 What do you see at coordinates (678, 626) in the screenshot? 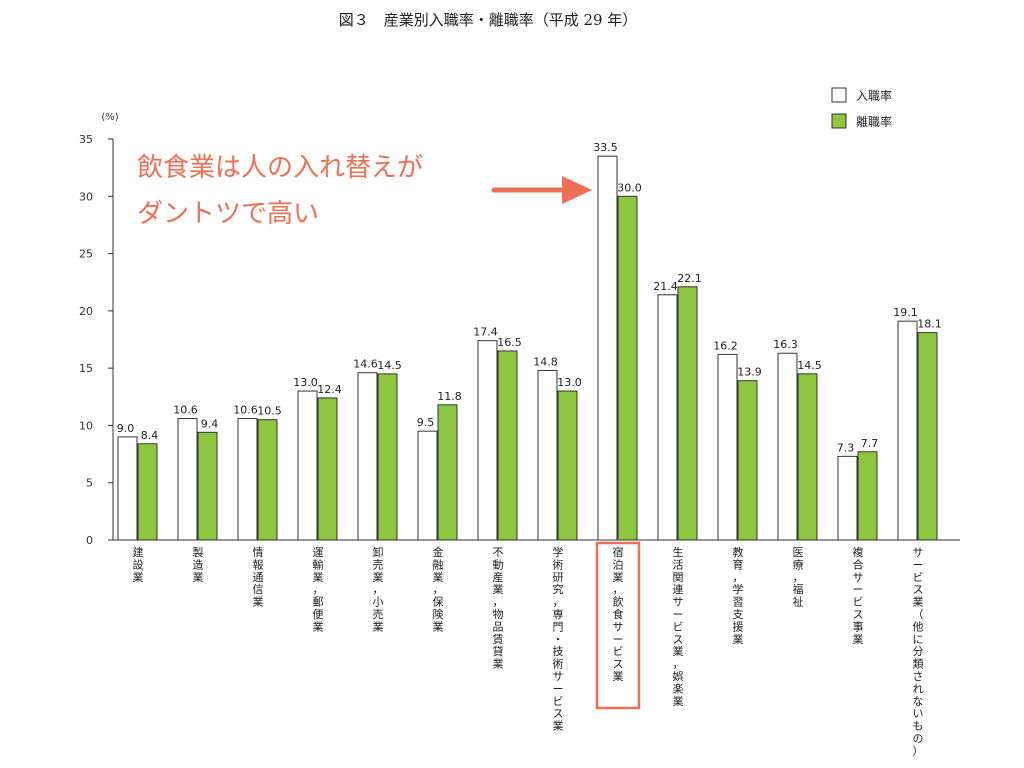
I see `category-label: 生活関連サービス業，娯楽業` at bounding box center [678, 626].